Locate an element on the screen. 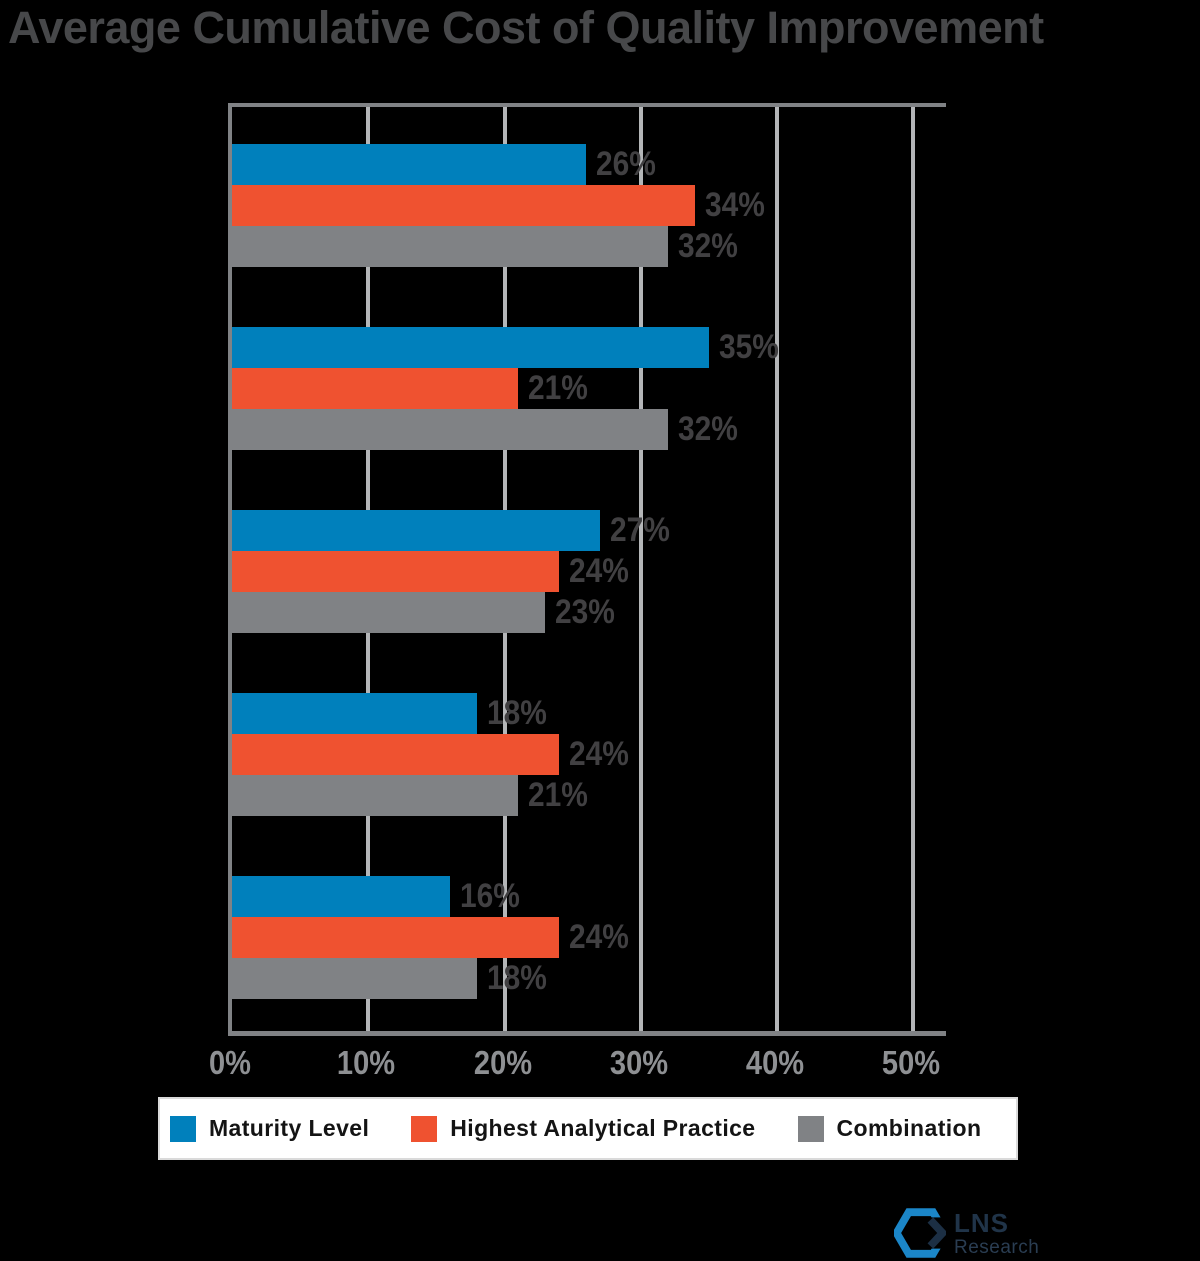 The width and height of the screenshot is (1200, 1261). legend-item-maturity-level: Maturity Level is located at coordinates (269, 1128).